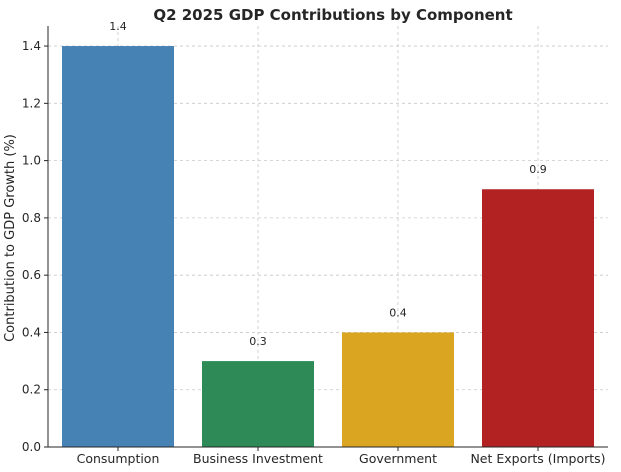  What do you see at coordinates (118, 458) in the screenshot?
I see `x-tick-label: Consumption` at bounding box center [118, 458].